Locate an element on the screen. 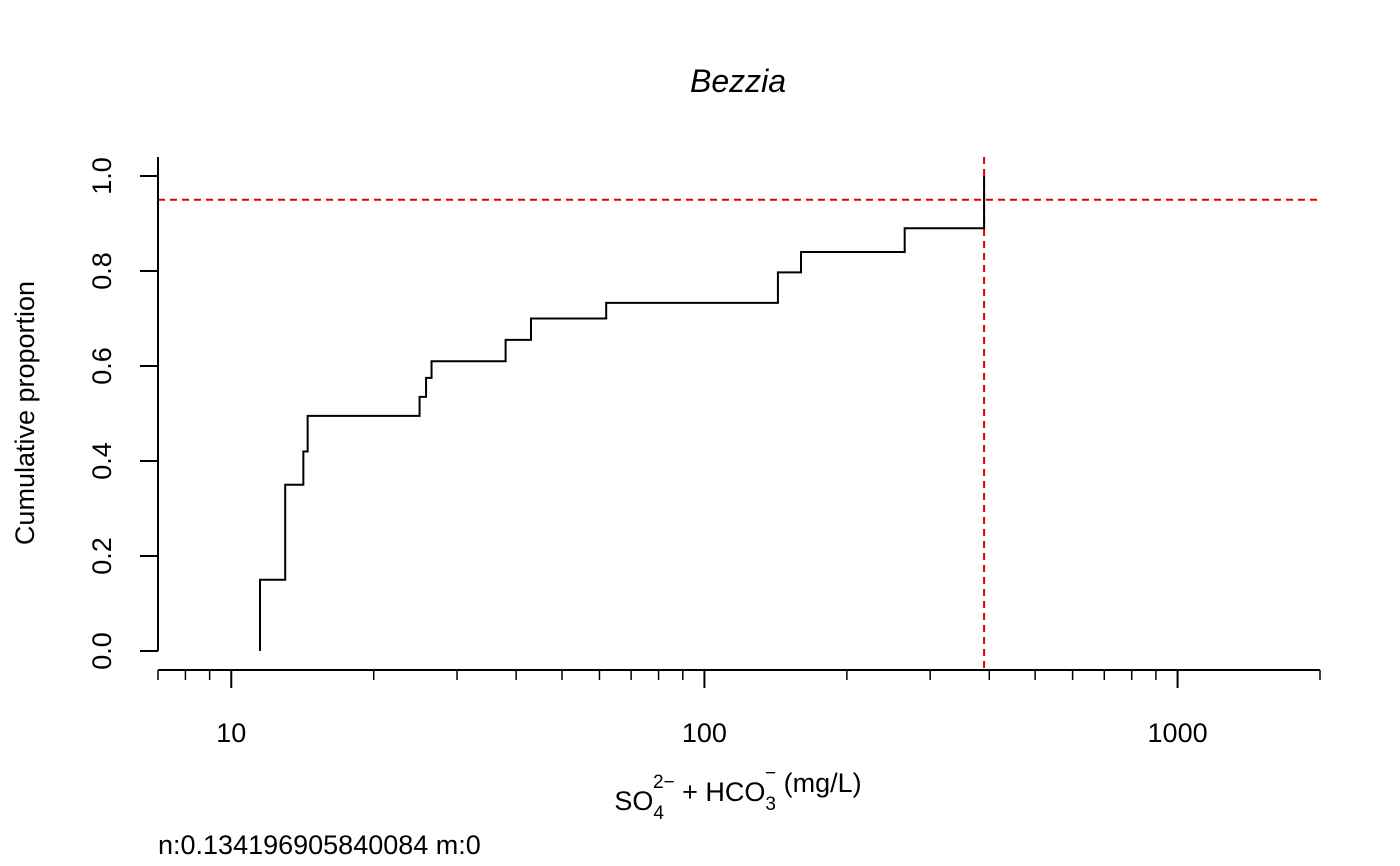 This screenshot has width=1400, height=866. y-tick-label: 0.2 is located at coordinates (102, 556).